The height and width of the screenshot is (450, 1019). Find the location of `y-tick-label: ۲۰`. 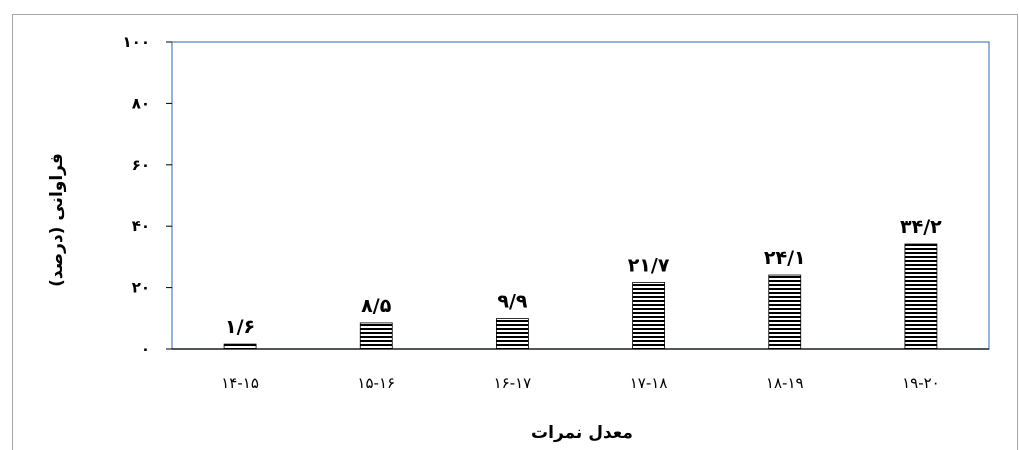

y-tick-label: ۲۰ is located at coordinates (141, 288).